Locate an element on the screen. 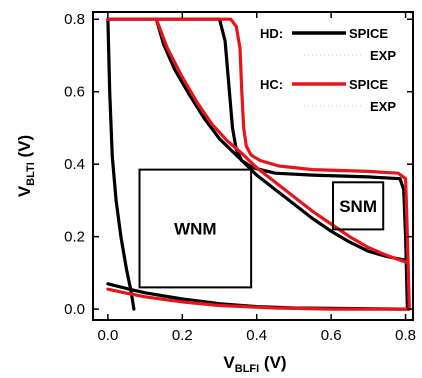 The height and width of the screenshot is (378, 422). y-axis-label: VBLTI (V) is located at coordinates (26, 166).